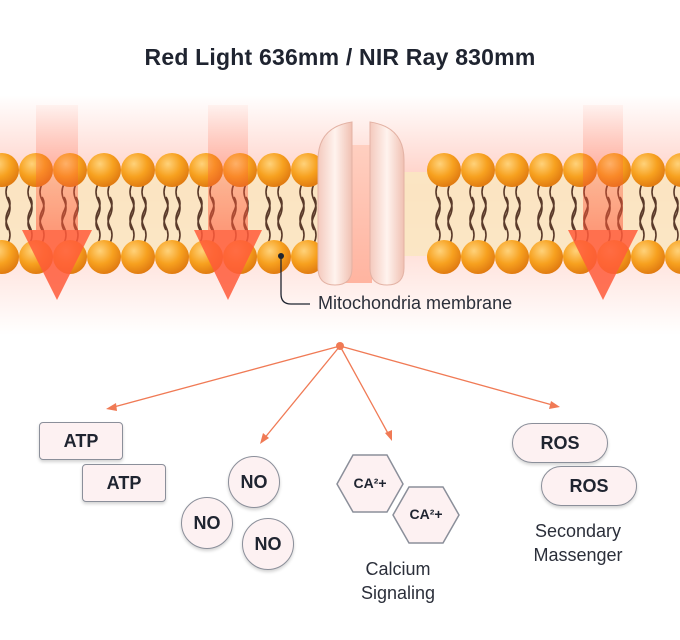 This screenshot has height=640, width=680. I want to click on light-beam-center, so click(228, 167).